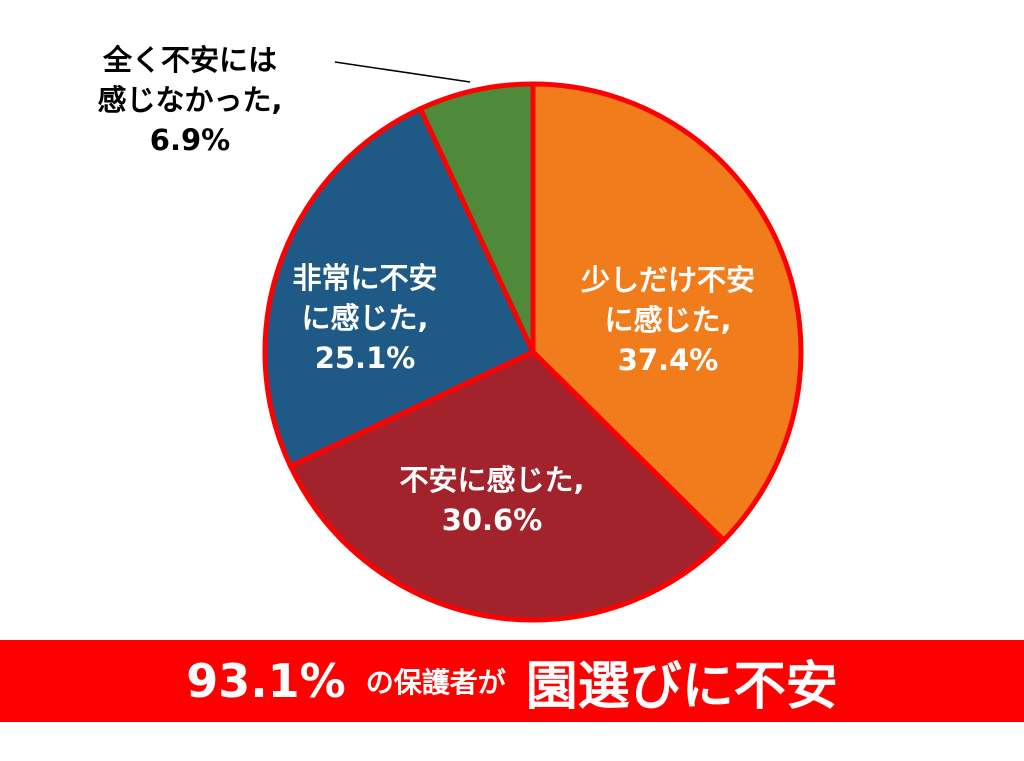  I want to click on category-label: 非常に不安 に感じた,, so click(365, 298).